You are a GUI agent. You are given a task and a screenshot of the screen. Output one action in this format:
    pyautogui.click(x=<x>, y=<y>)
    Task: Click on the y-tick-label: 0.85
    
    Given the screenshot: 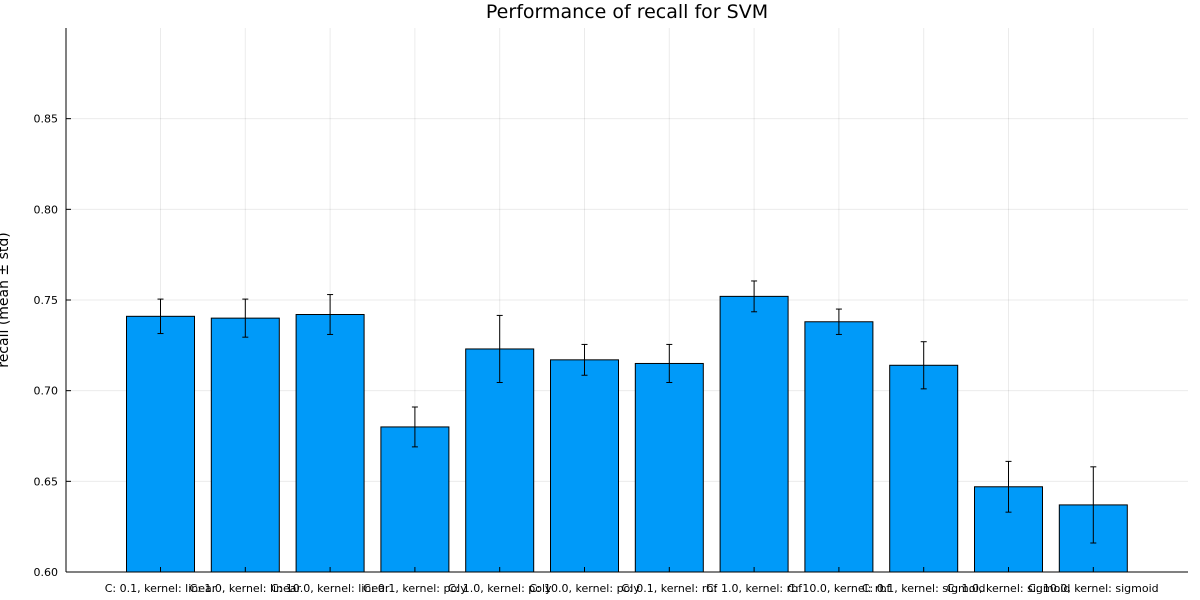 What is the action you would take?
    pyautogui.click(x=46, y=119)
    